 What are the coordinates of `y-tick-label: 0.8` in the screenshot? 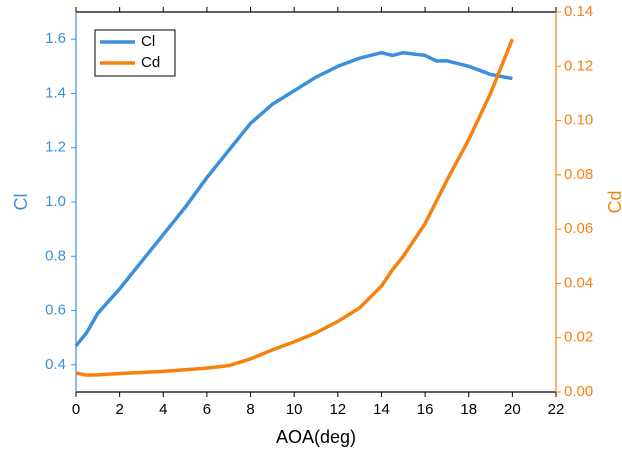 It's located at (55, 255).